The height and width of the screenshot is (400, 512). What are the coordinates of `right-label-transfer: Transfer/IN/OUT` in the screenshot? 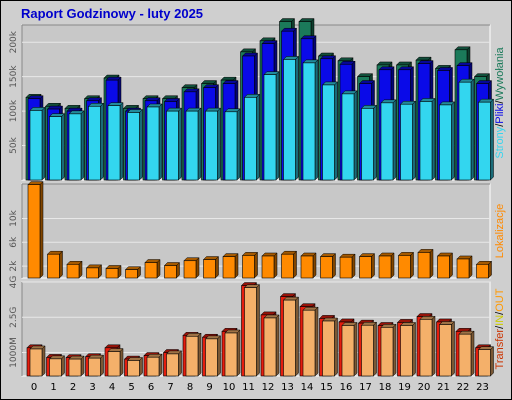 It's located at (500, 328).